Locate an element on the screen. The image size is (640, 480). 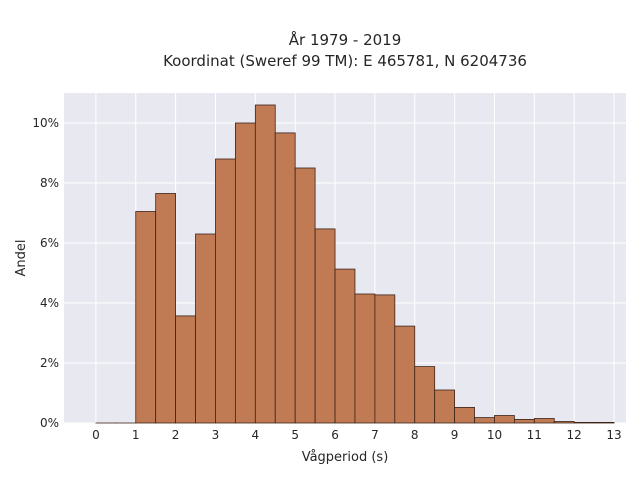
y-tick-label: 8% is located at coordinates (49, 183).